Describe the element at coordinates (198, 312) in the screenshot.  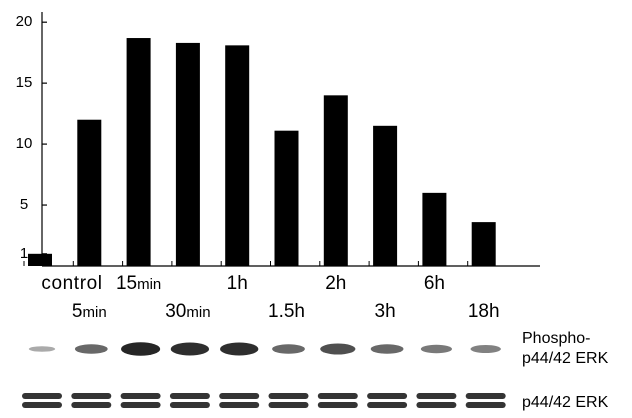
I see `x-tick-label-sub-3: min` at that location.